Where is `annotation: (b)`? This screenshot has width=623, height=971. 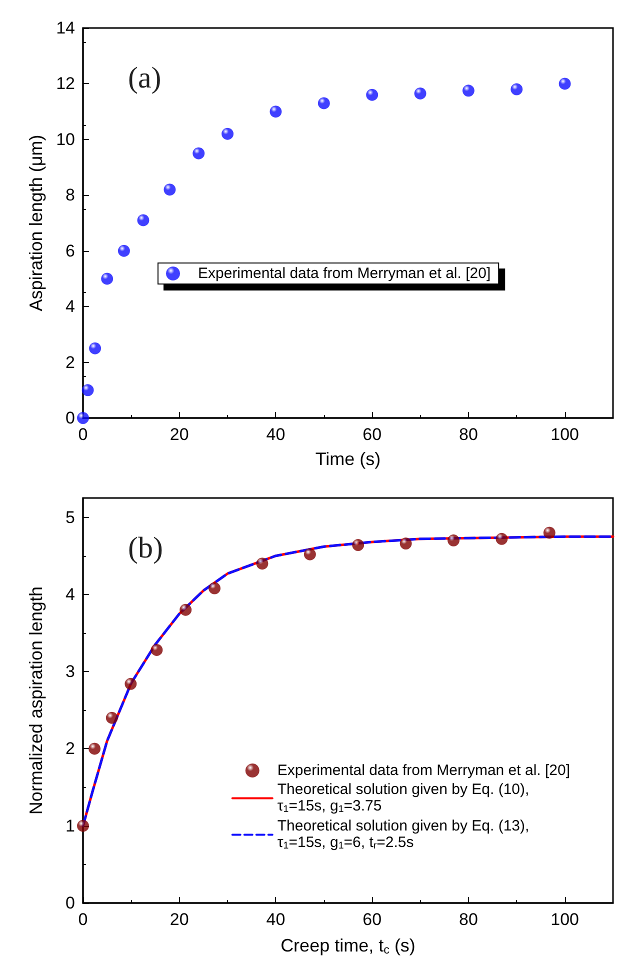 annotation: (b) is located at coordinates (145, 548).